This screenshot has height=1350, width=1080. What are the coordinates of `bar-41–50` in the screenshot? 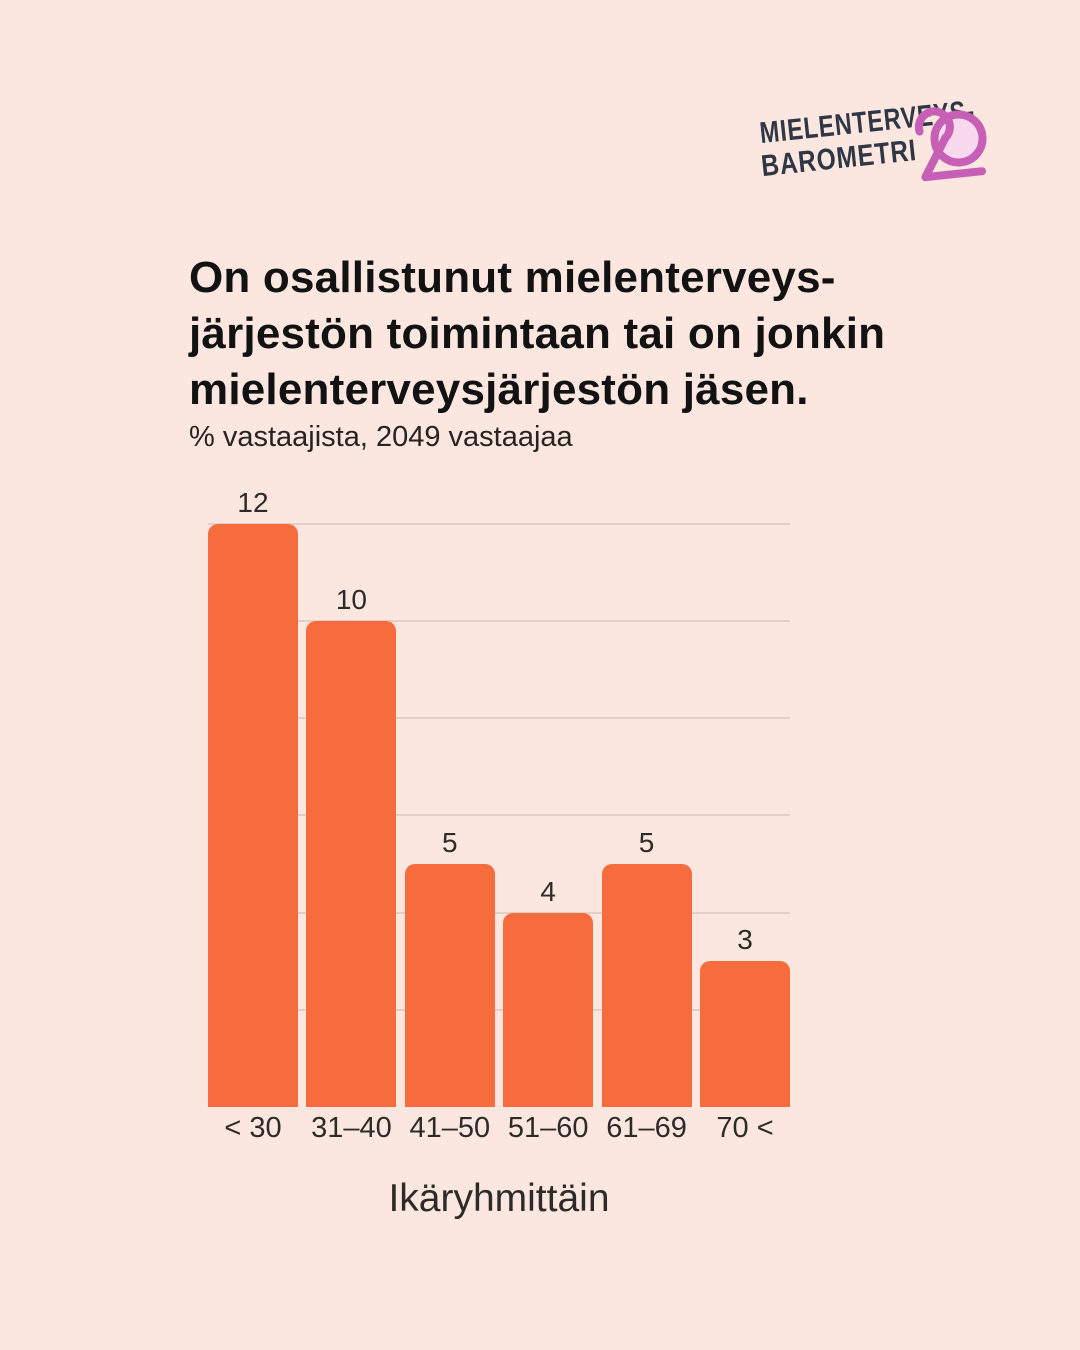 It's located at (449, 985).